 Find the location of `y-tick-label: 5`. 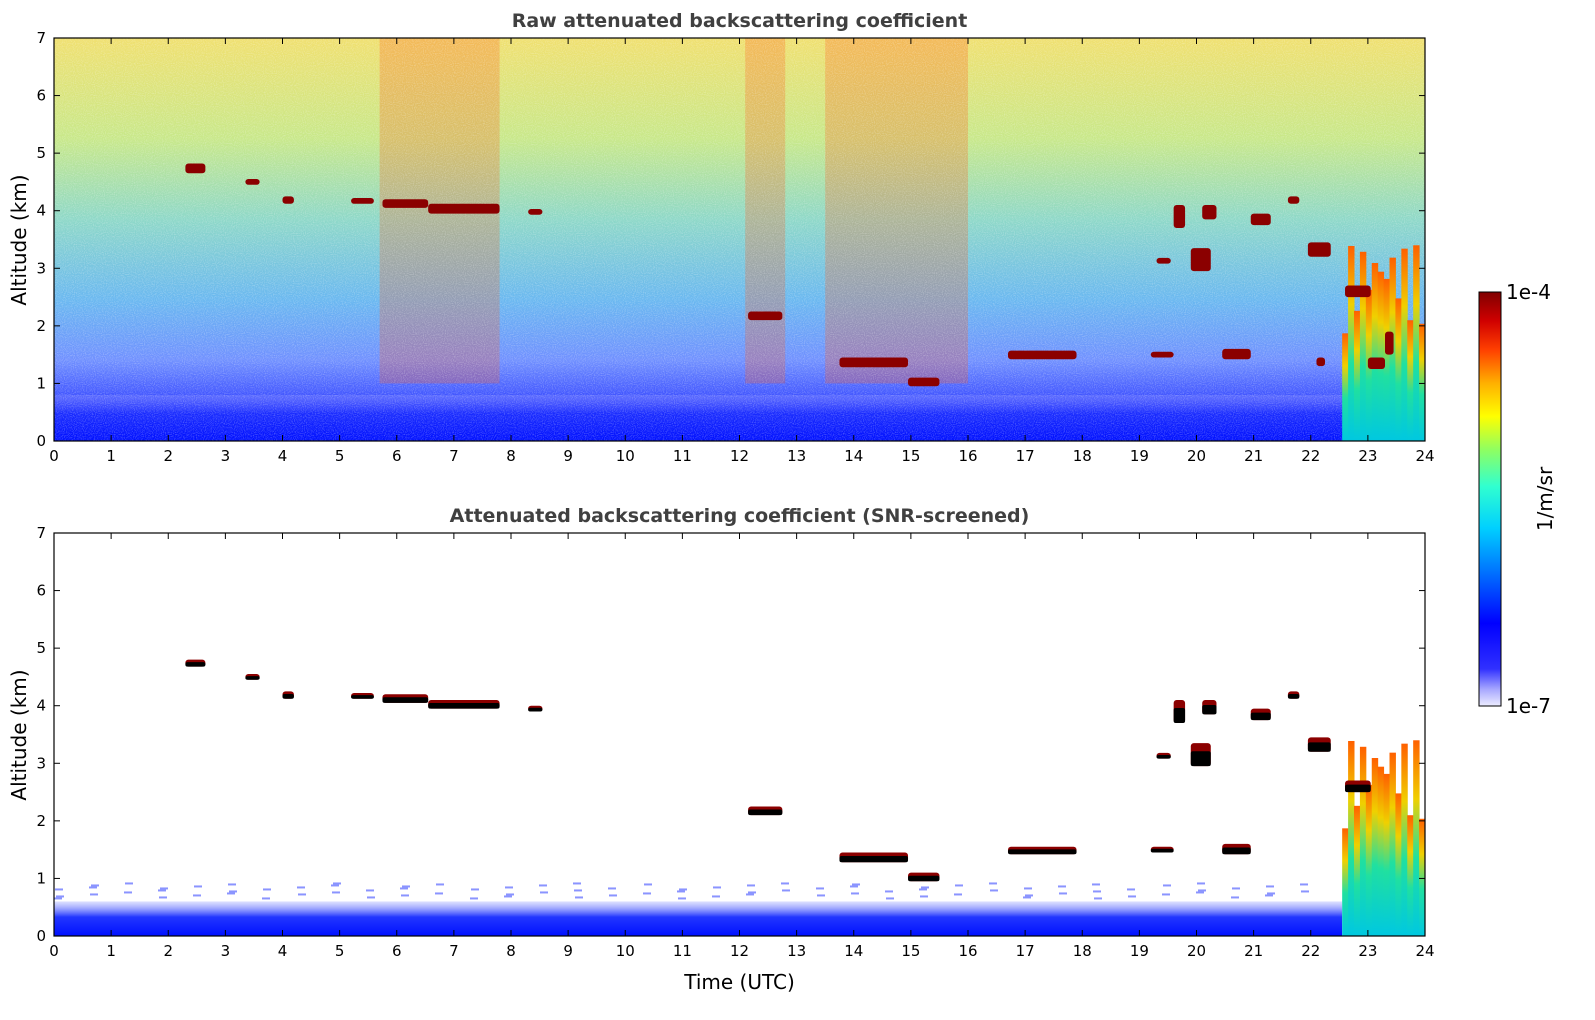

y-tick-label: 5 is located at coordinates (41, 153).